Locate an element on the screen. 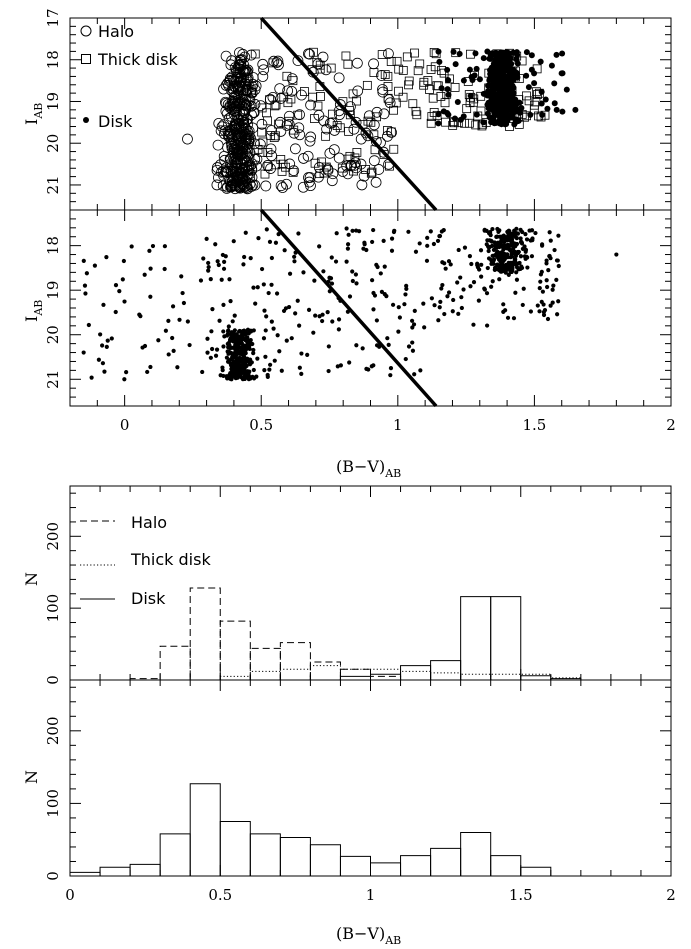  legend-disk-label: Disk is located at coordinates (148, 598).